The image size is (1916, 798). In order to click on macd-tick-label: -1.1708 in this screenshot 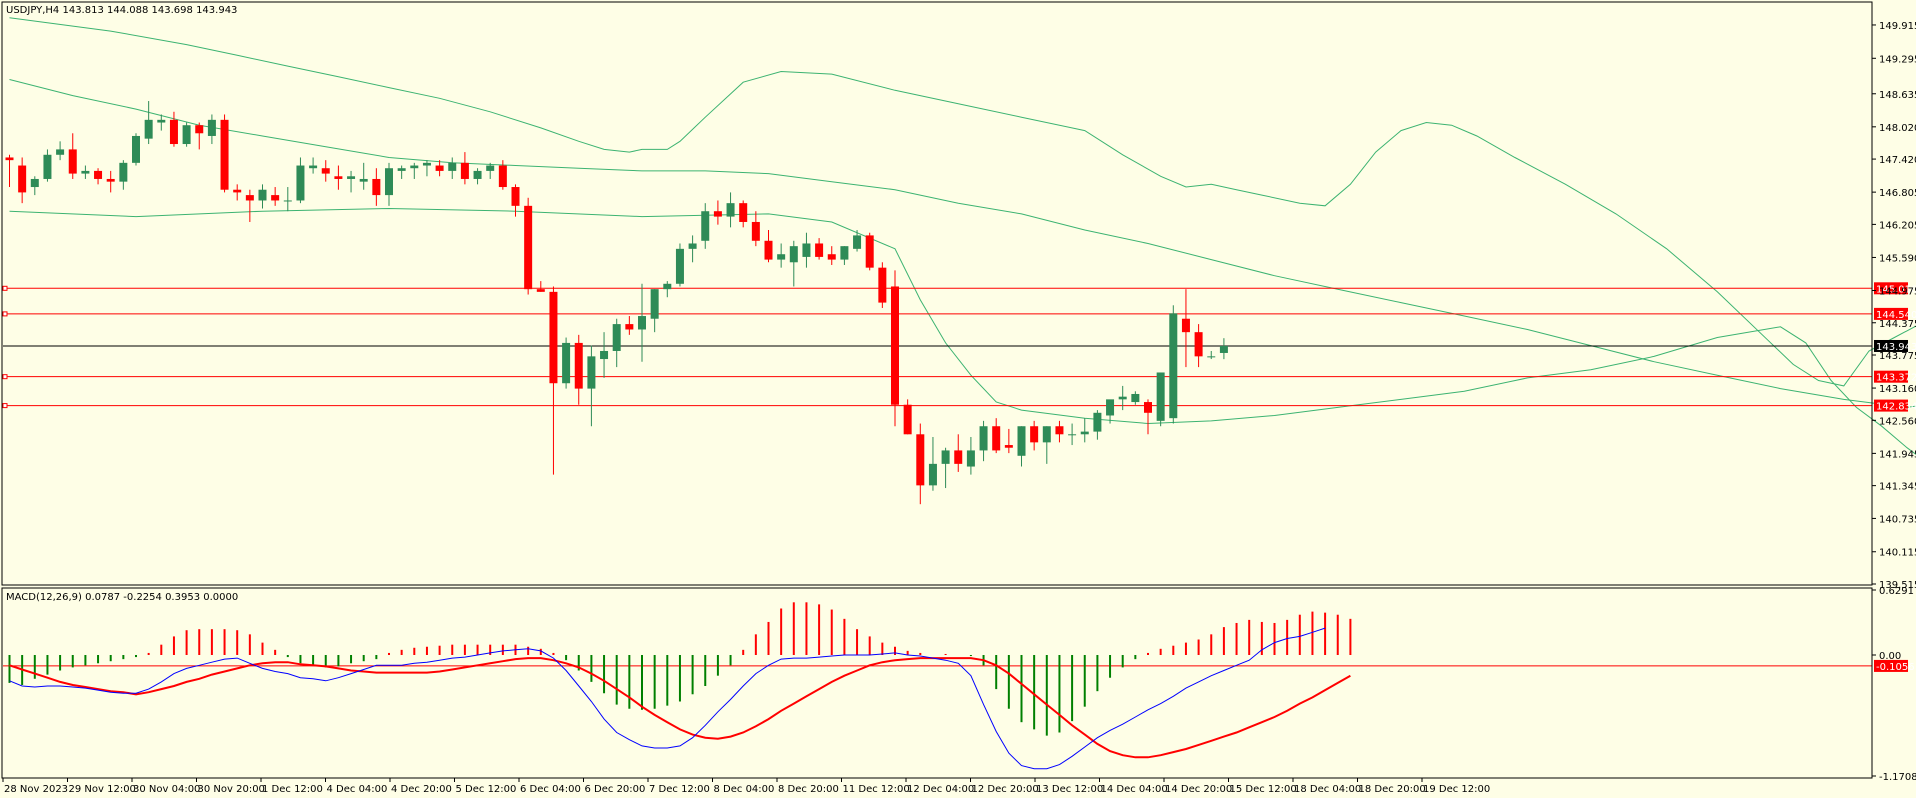, I will do `click(1897, 777)`.